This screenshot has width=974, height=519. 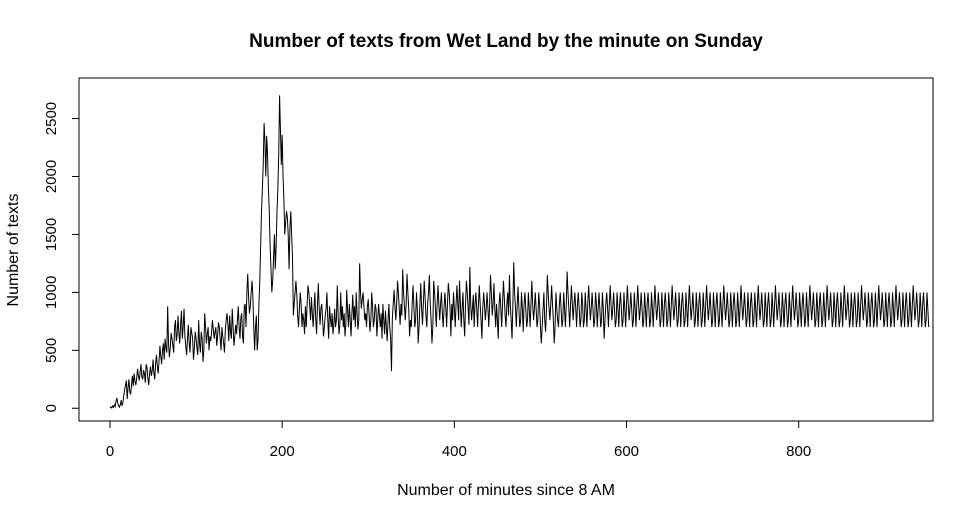 What do you see at coordinates (51, 408) in the screenshot?
I see `y-tick-label: 0` at bounding box center [51, 408].